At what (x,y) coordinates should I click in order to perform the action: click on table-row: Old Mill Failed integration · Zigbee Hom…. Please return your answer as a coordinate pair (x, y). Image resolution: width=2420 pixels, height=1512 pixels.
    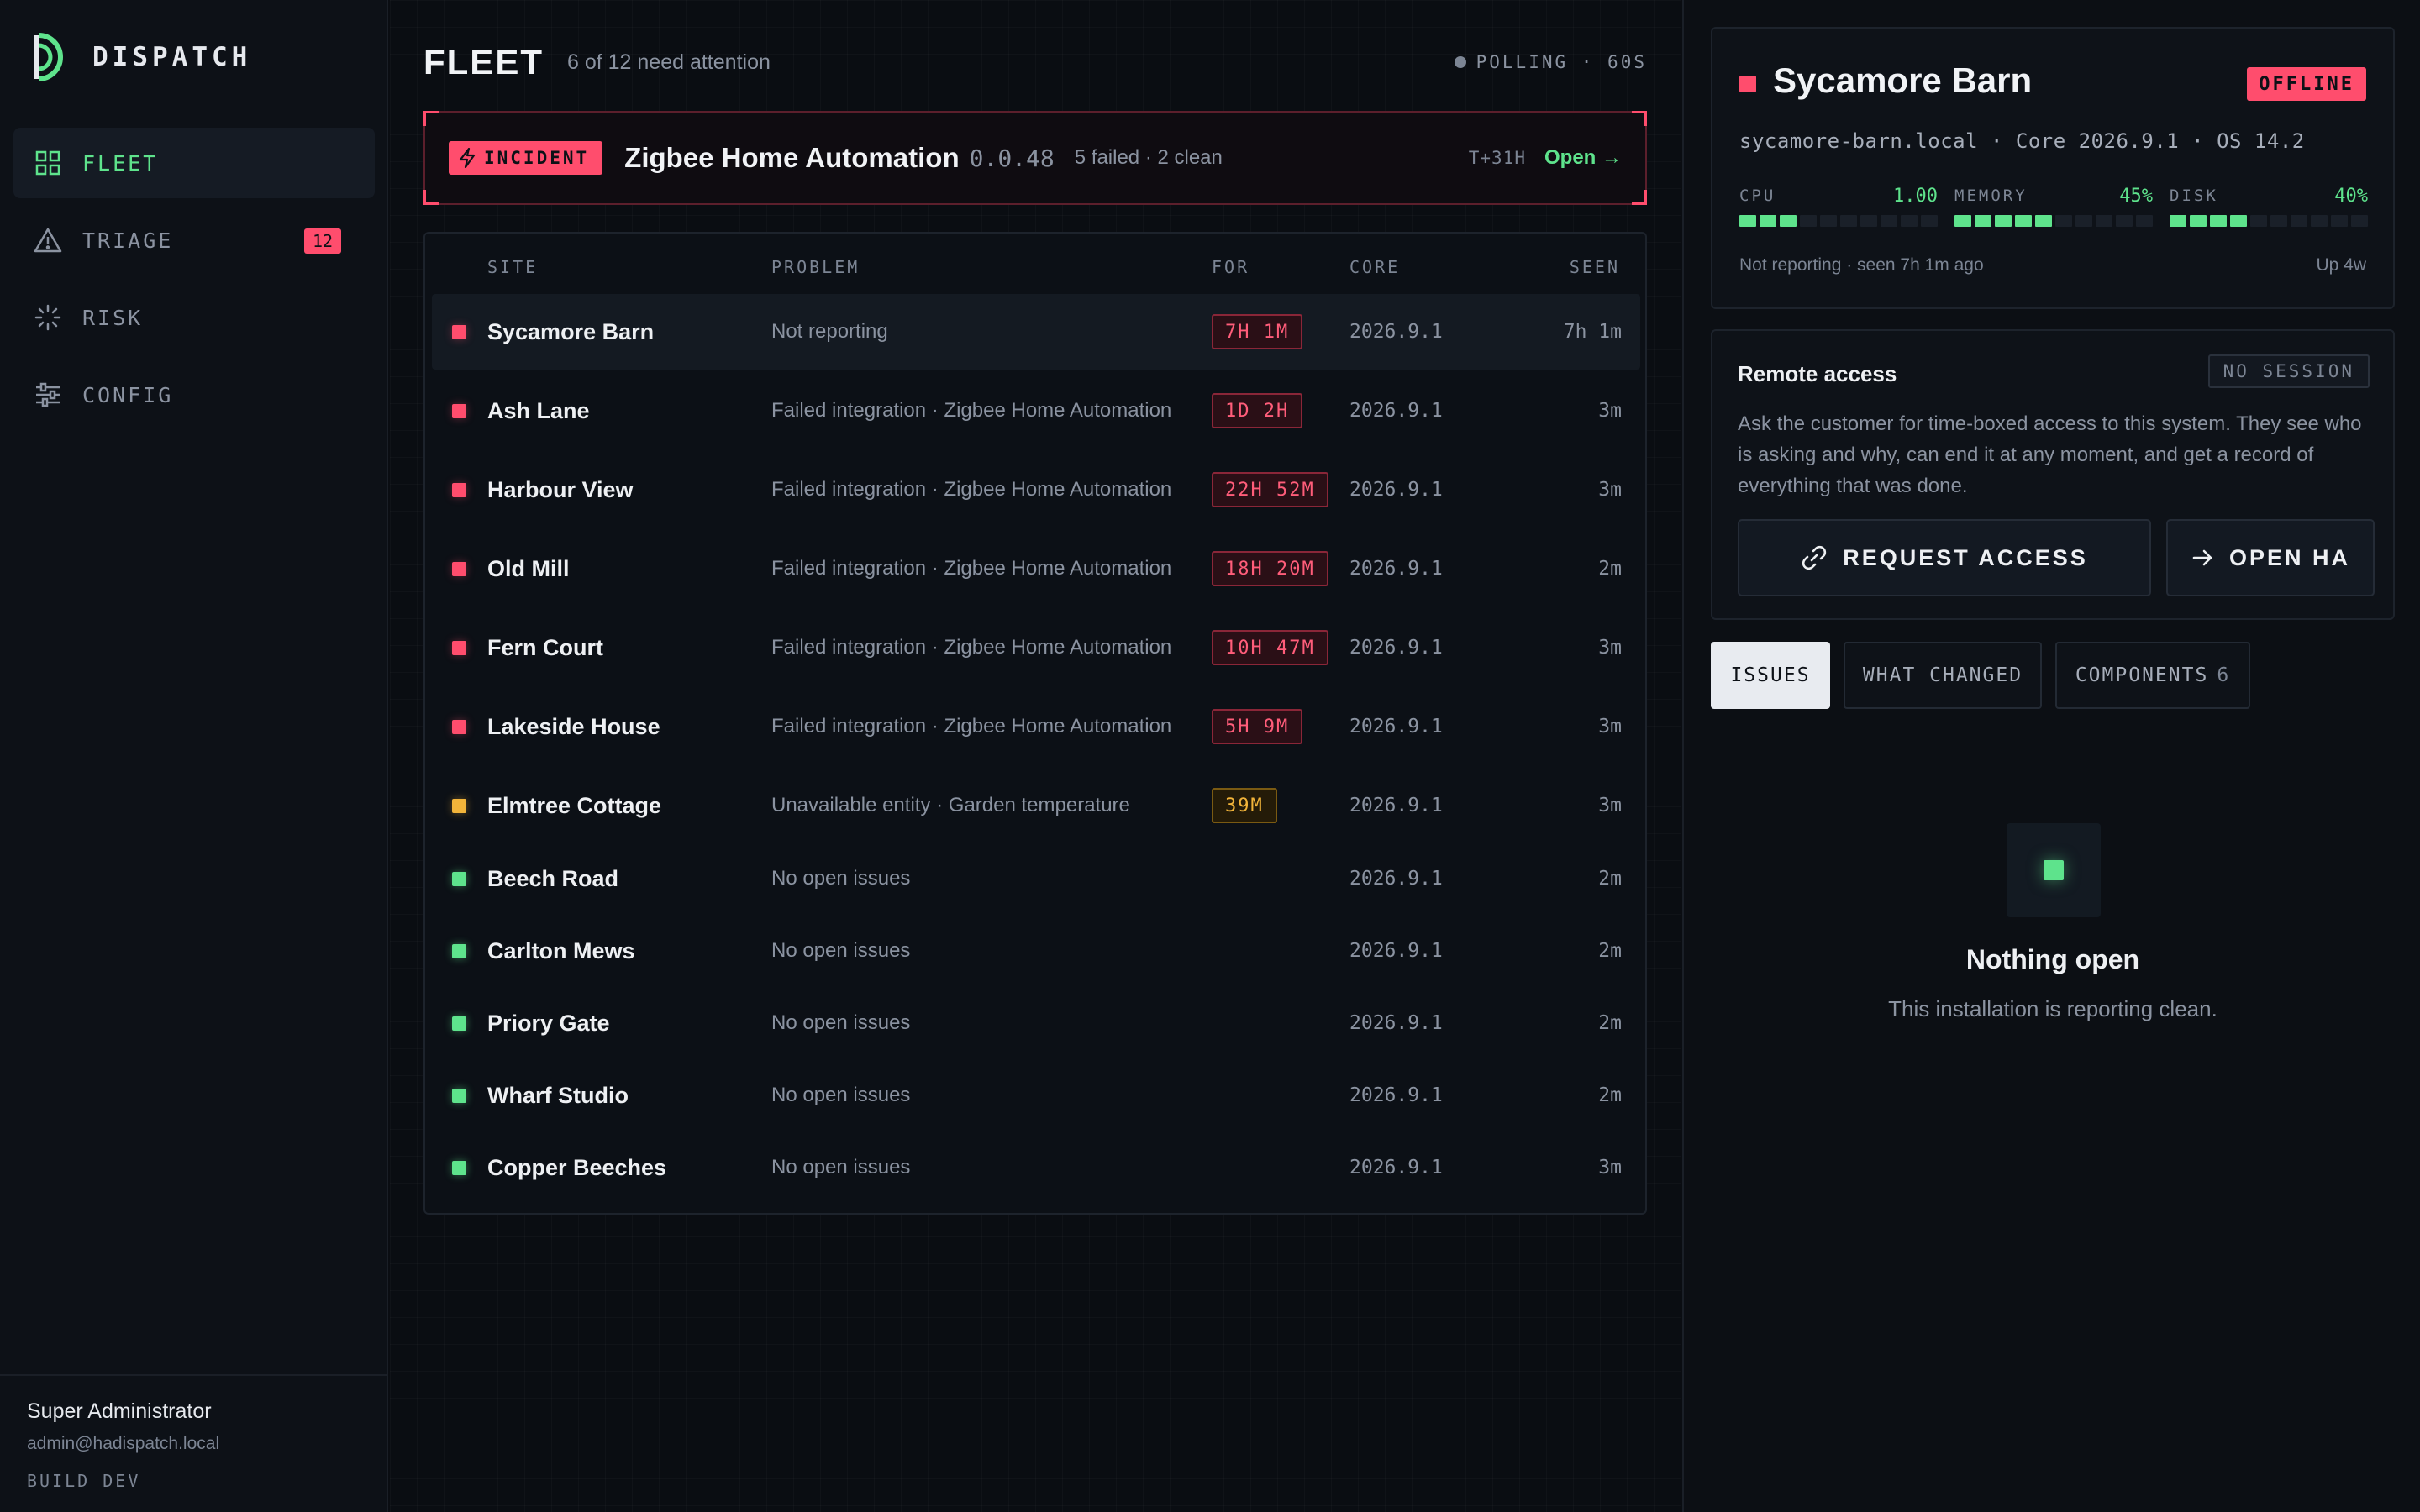
    Looking at the image, I should click on (1036, 568).